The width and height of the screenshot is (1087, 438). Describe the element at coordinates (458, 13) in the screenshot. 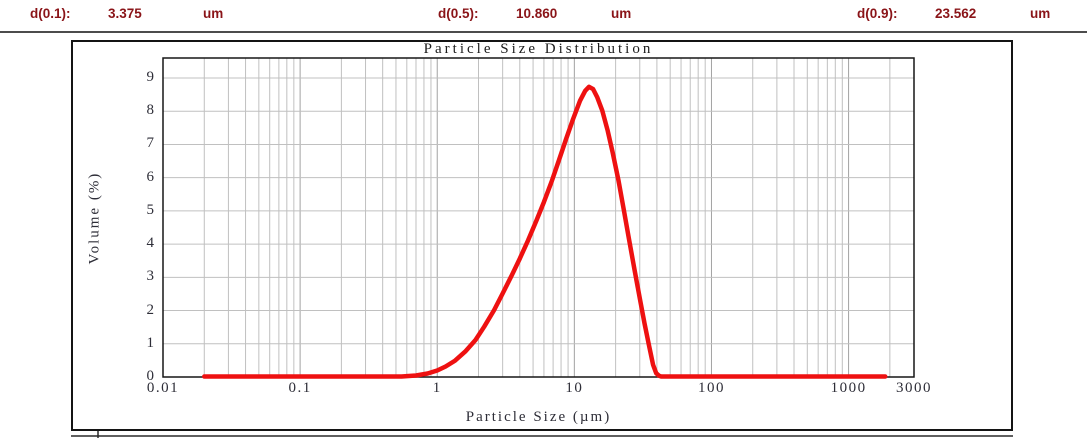

I see `metric-d50-label: d(0.5):` at that location.